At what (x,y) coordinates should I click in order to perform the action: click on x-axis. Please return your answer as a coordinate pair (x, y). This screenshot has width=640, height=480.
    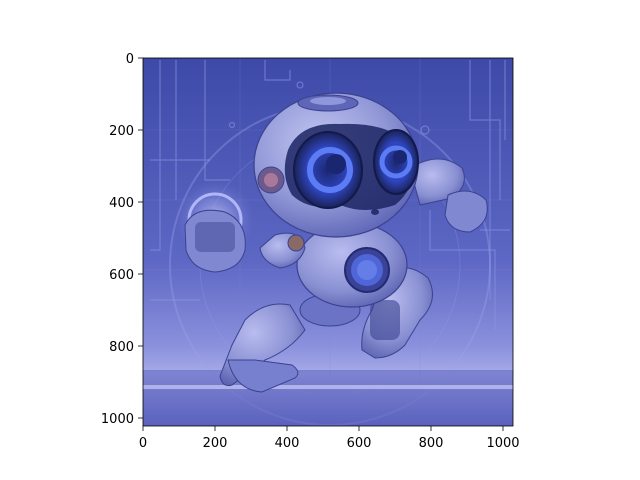
    Looking at the image, I should click on (323, 428).